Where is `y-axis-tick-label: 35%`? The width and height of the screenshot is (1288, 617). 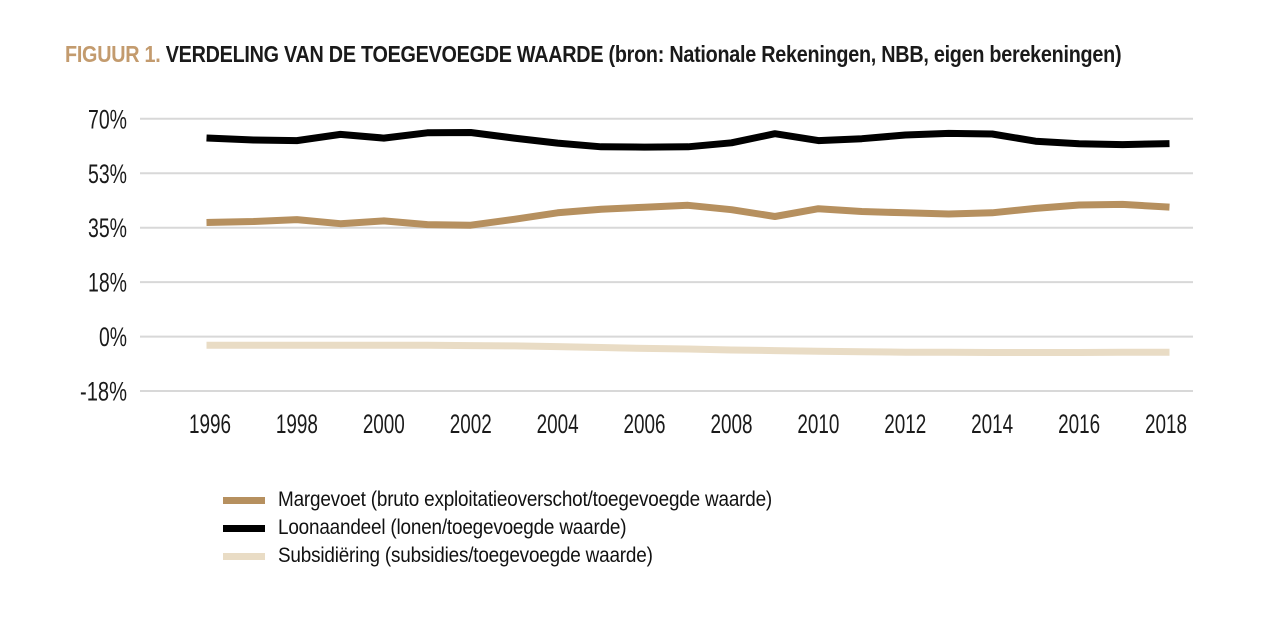 y-axis-tick-label: 35% is located at coordinates (107, 228).